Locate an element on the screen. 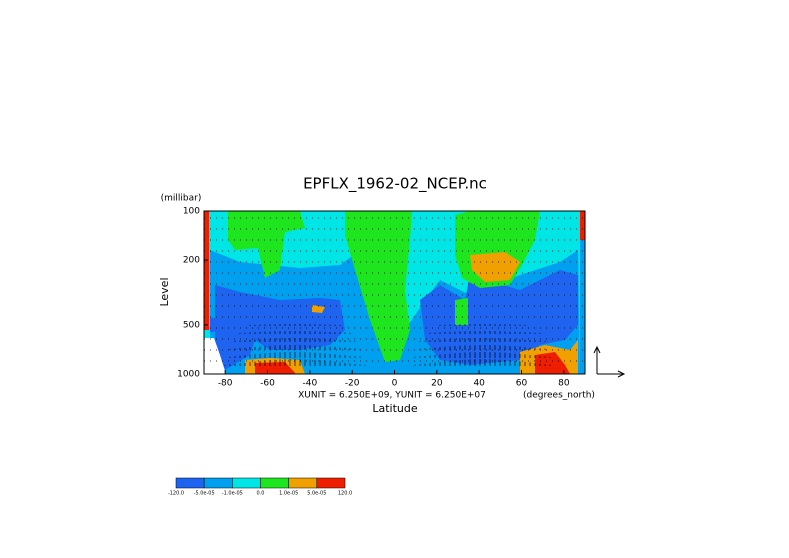 This screenshot has height=558, width=789. x-tick-label: 20 is located at coordinates (437, 384).